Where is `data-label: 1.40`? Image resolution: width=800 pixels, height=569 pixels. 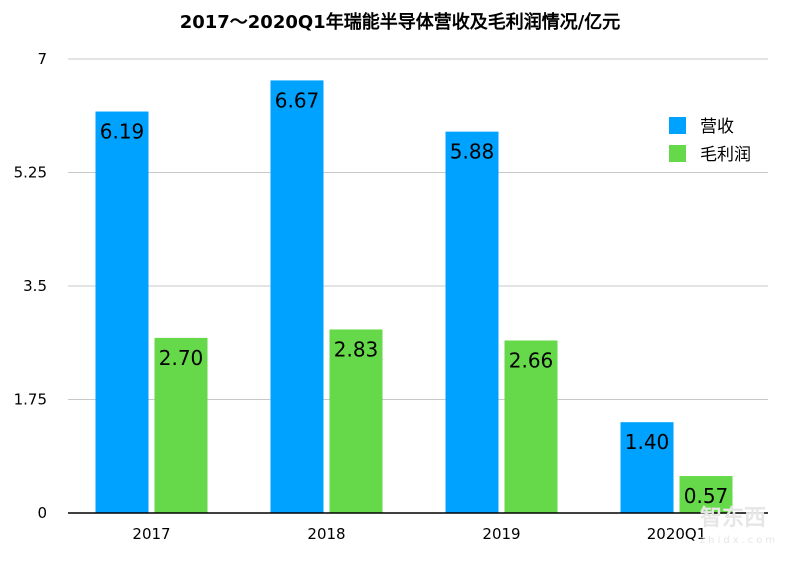
data-label: 1.40 is located at coordinates (647, 442).